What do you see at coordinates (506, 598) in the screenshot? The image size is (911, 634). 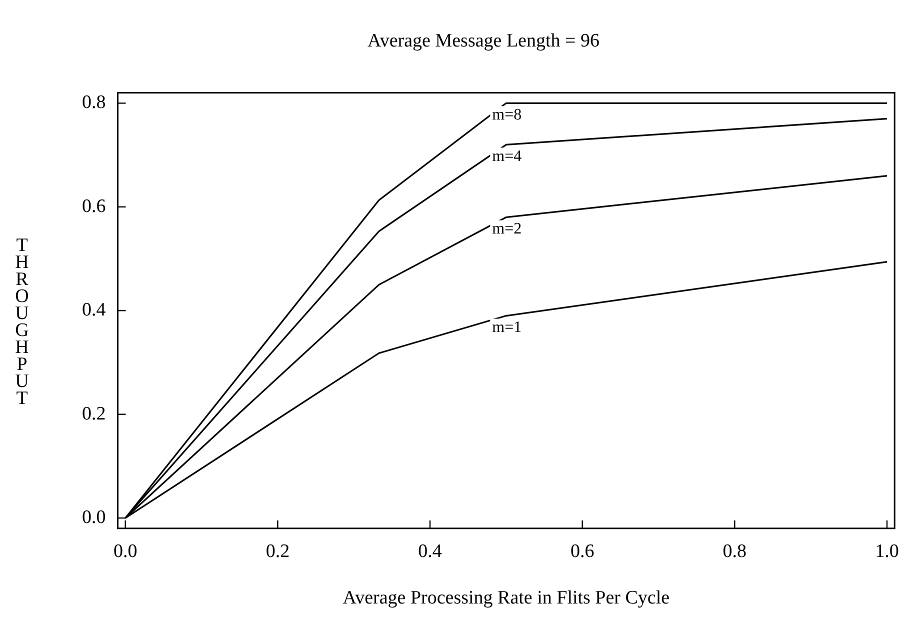 I see `x-axis-title: Average Processing Rate in Flits Per Cycle` at bounding box center [506, 598].